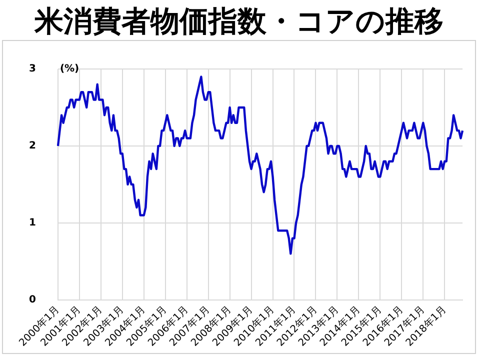 This screenshot has width=478, height=355. I want to click on y-tick-label: 3, so click(32, 69).